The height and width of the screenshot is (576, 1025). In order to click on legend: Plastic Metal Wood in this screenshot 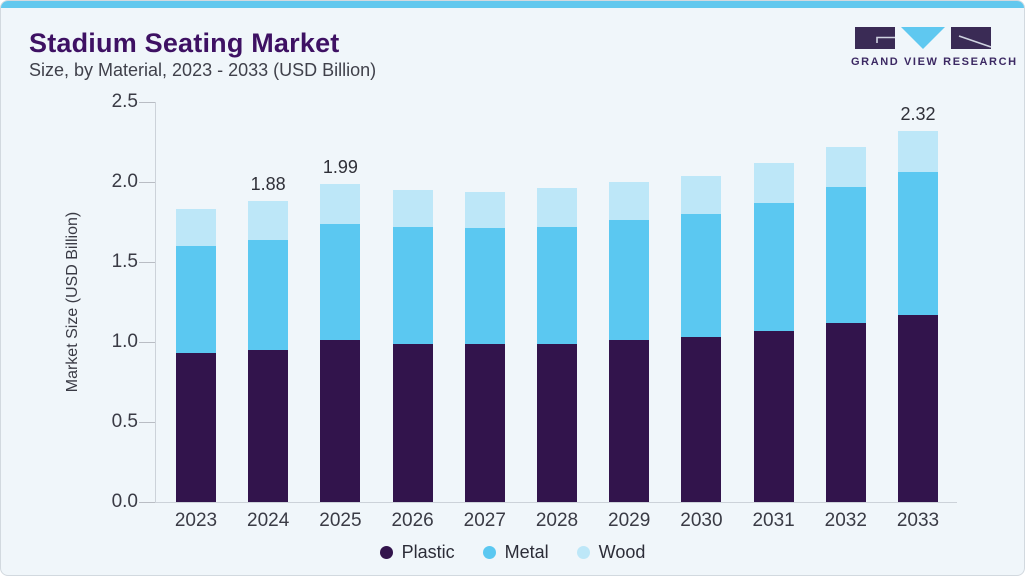, I will do `click(512, 552)`.